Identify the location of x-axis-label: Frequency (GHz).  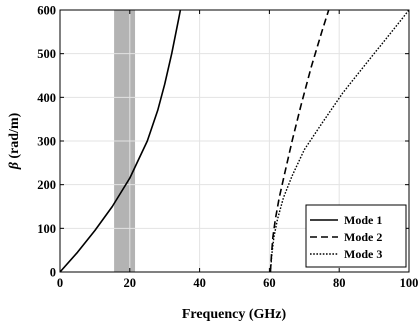
(234, 314).